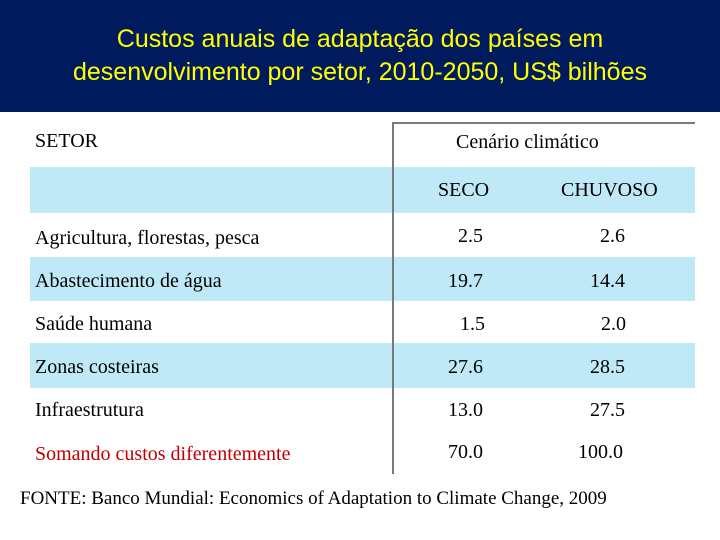 The image size is (720, 540). What do you see at coordinates (465, 367) in the screenshot?
I see `value-seco: 27.6` at bounding box center [465, 367].